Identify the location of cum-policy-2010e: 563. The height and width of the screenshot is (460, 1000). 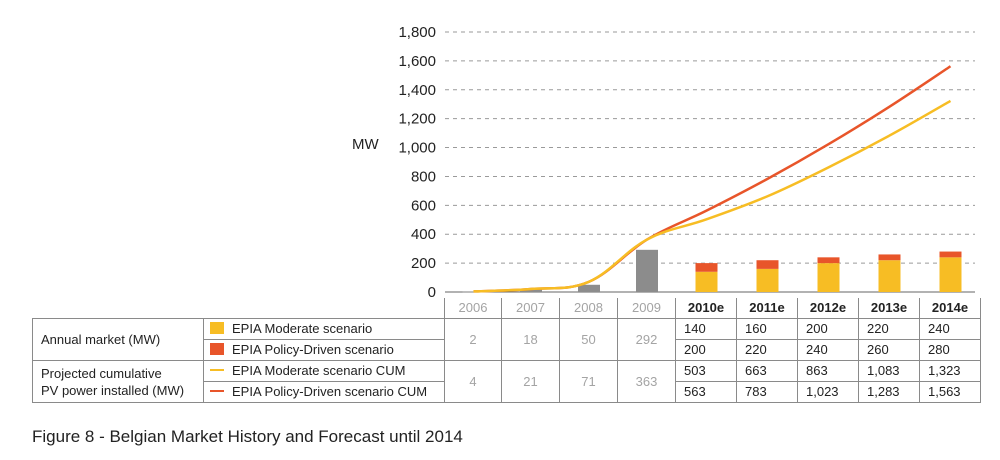
(706, 392).